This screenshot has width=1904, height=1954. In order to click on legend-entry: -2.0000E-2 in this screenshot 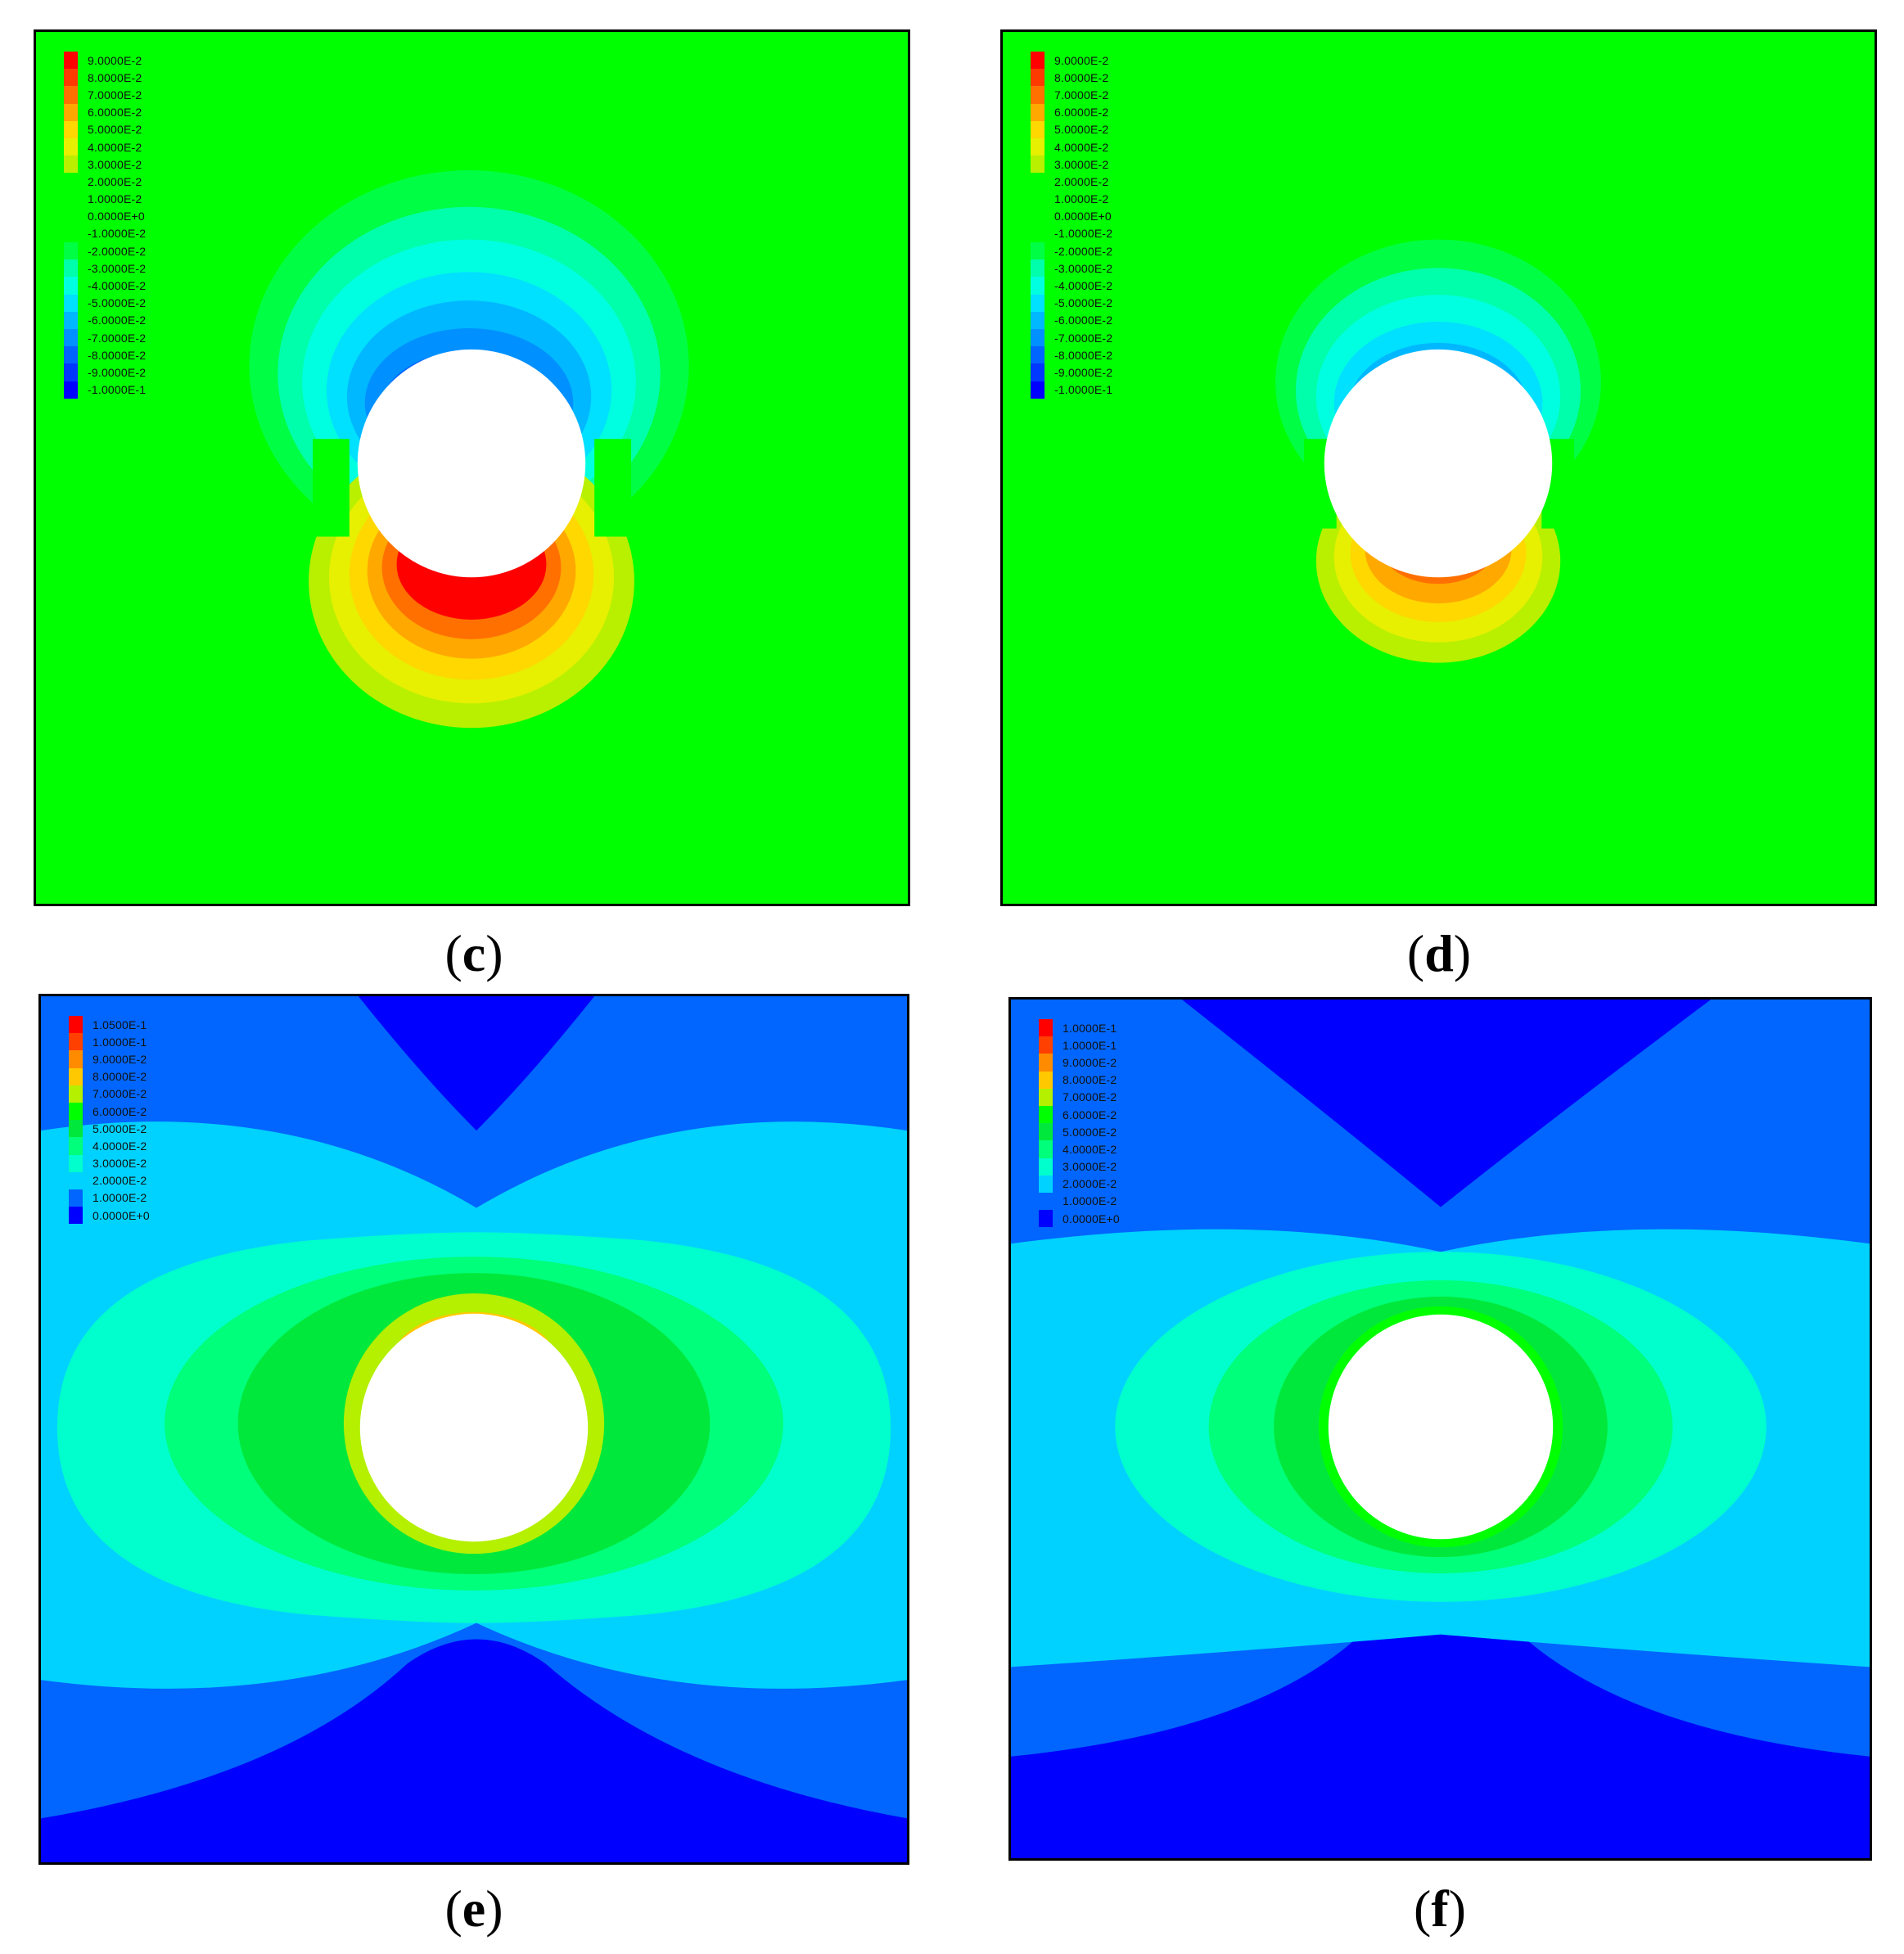, I will do `click(105, 251)`.